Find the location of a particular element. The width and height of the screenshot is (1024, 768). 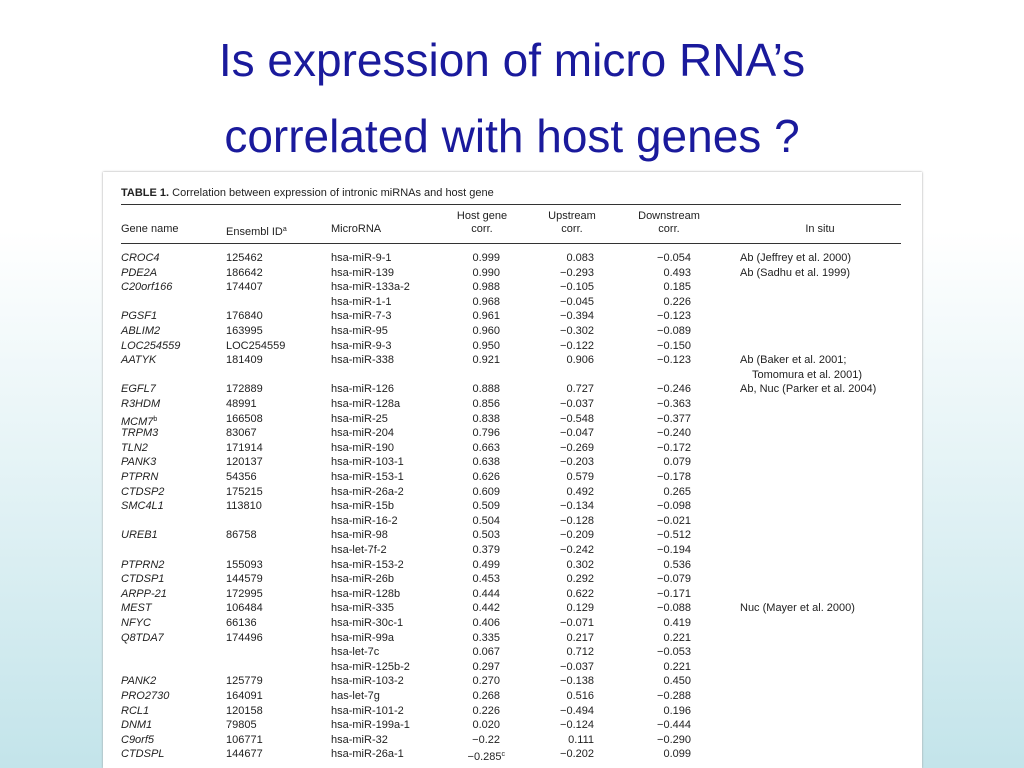

gene-cell: Q8TDA7 is located at coordinates (142, 637).